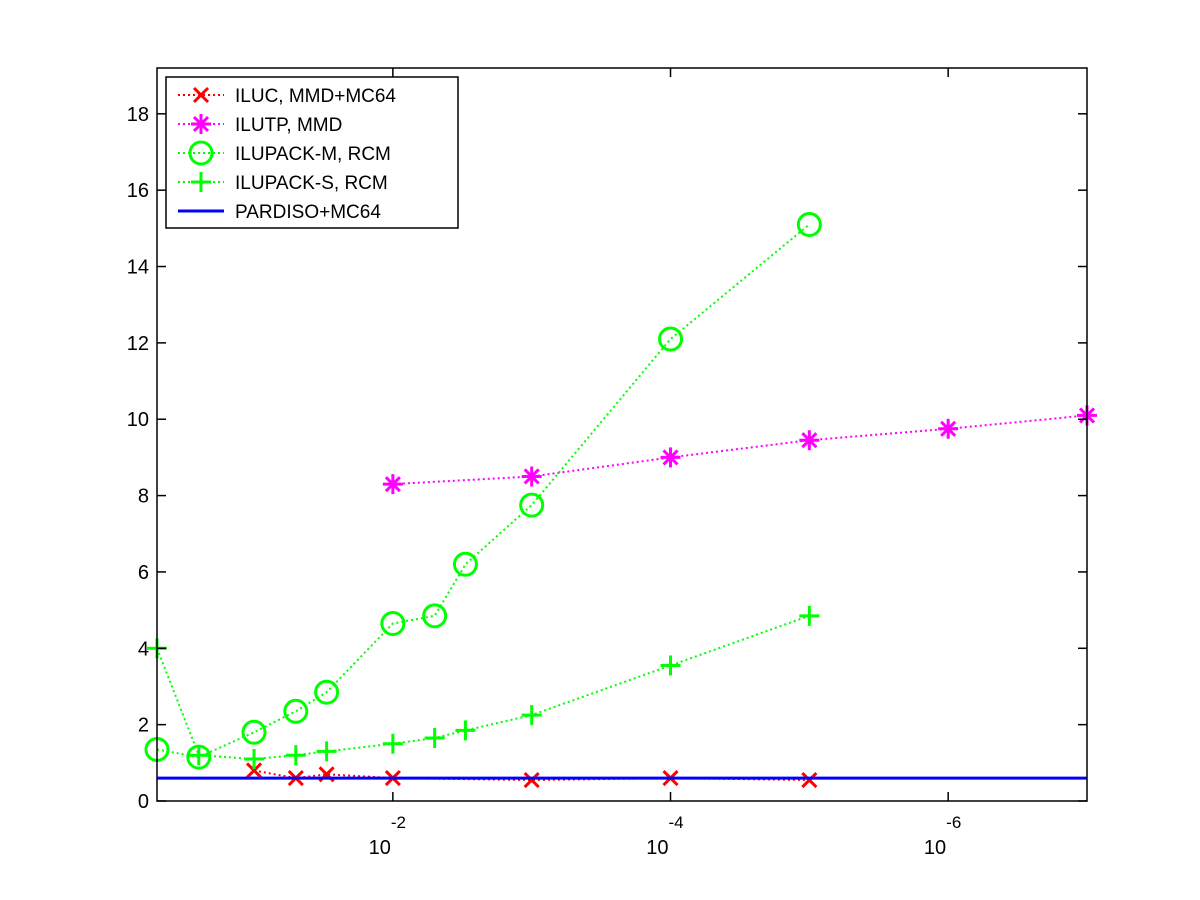 This screenshot has width=1200, height=900. I want to click on y-tick-label: 18, so click(138, 115).